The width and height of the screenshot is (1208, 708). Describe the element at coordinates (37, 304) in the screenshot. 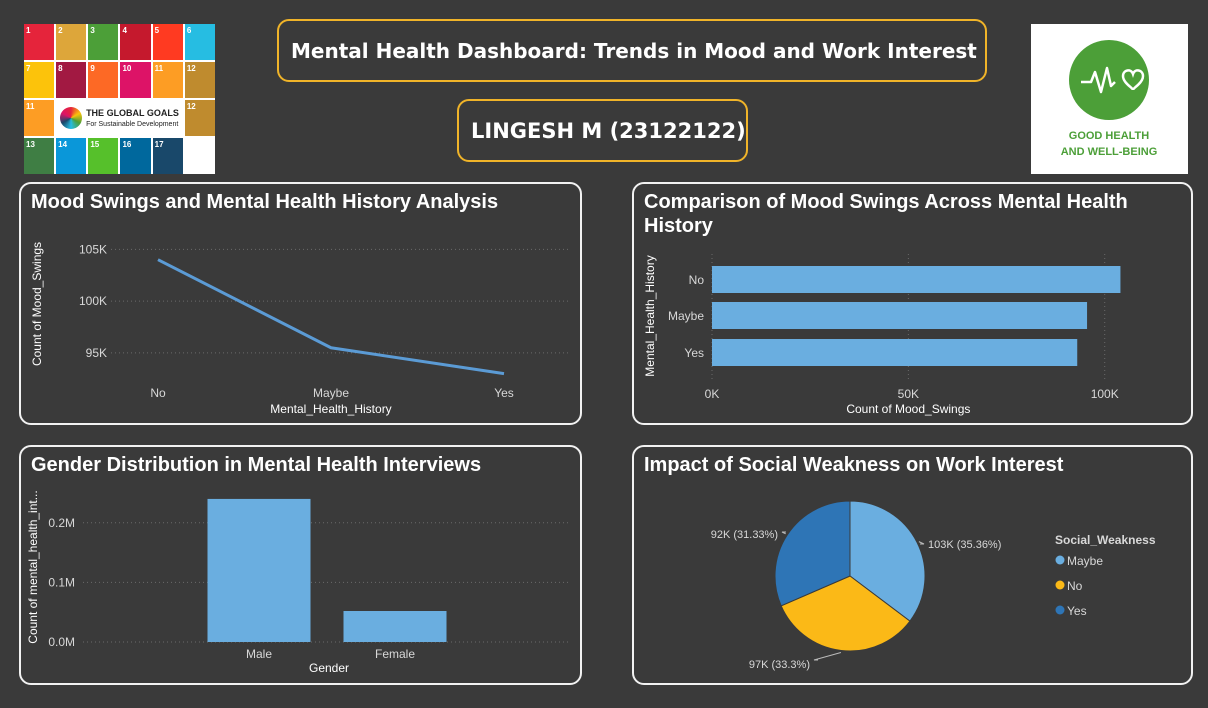

I see `y-axis-label: Count of Mood_Swings` at that location.